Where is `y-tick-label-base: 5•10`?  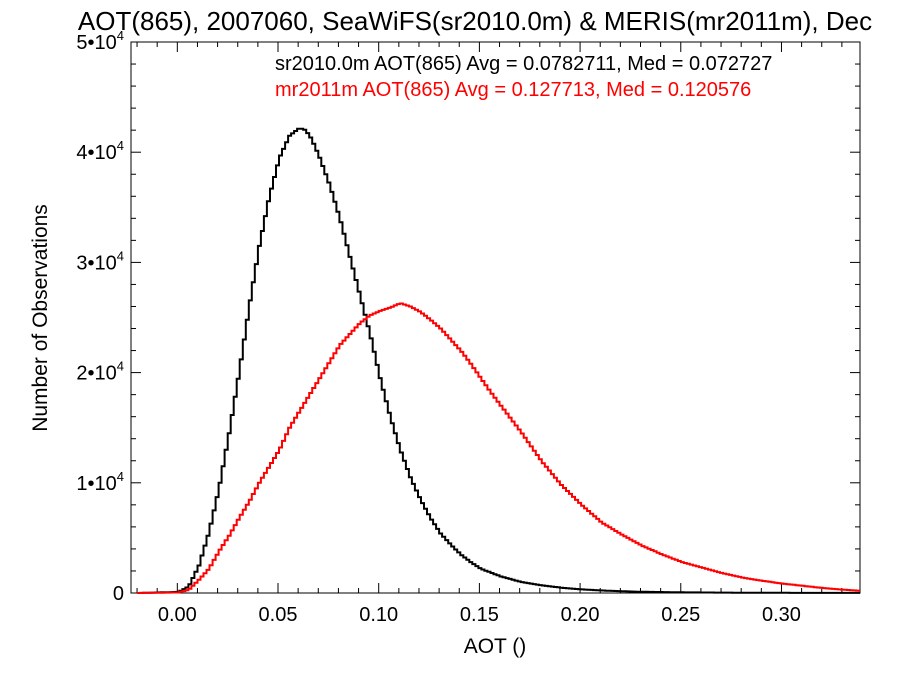
y-tick-label-base: 5•10 is located at coordinates (96, 43).